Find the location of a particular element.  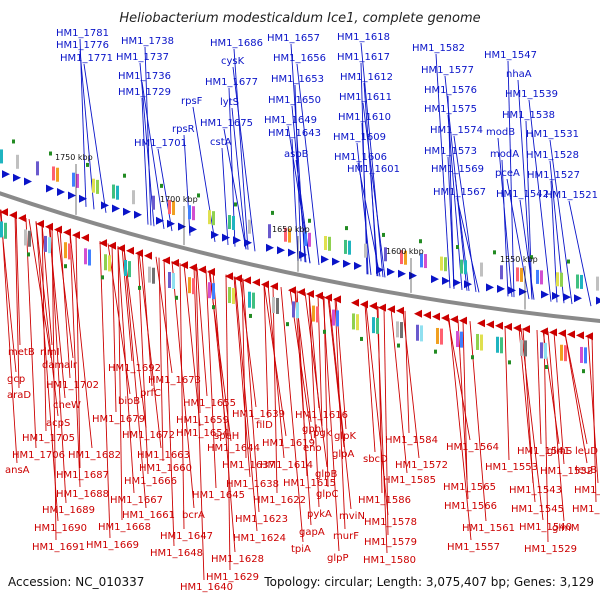

gene-label: HM1_1639 is located at coordinates (258, 414).